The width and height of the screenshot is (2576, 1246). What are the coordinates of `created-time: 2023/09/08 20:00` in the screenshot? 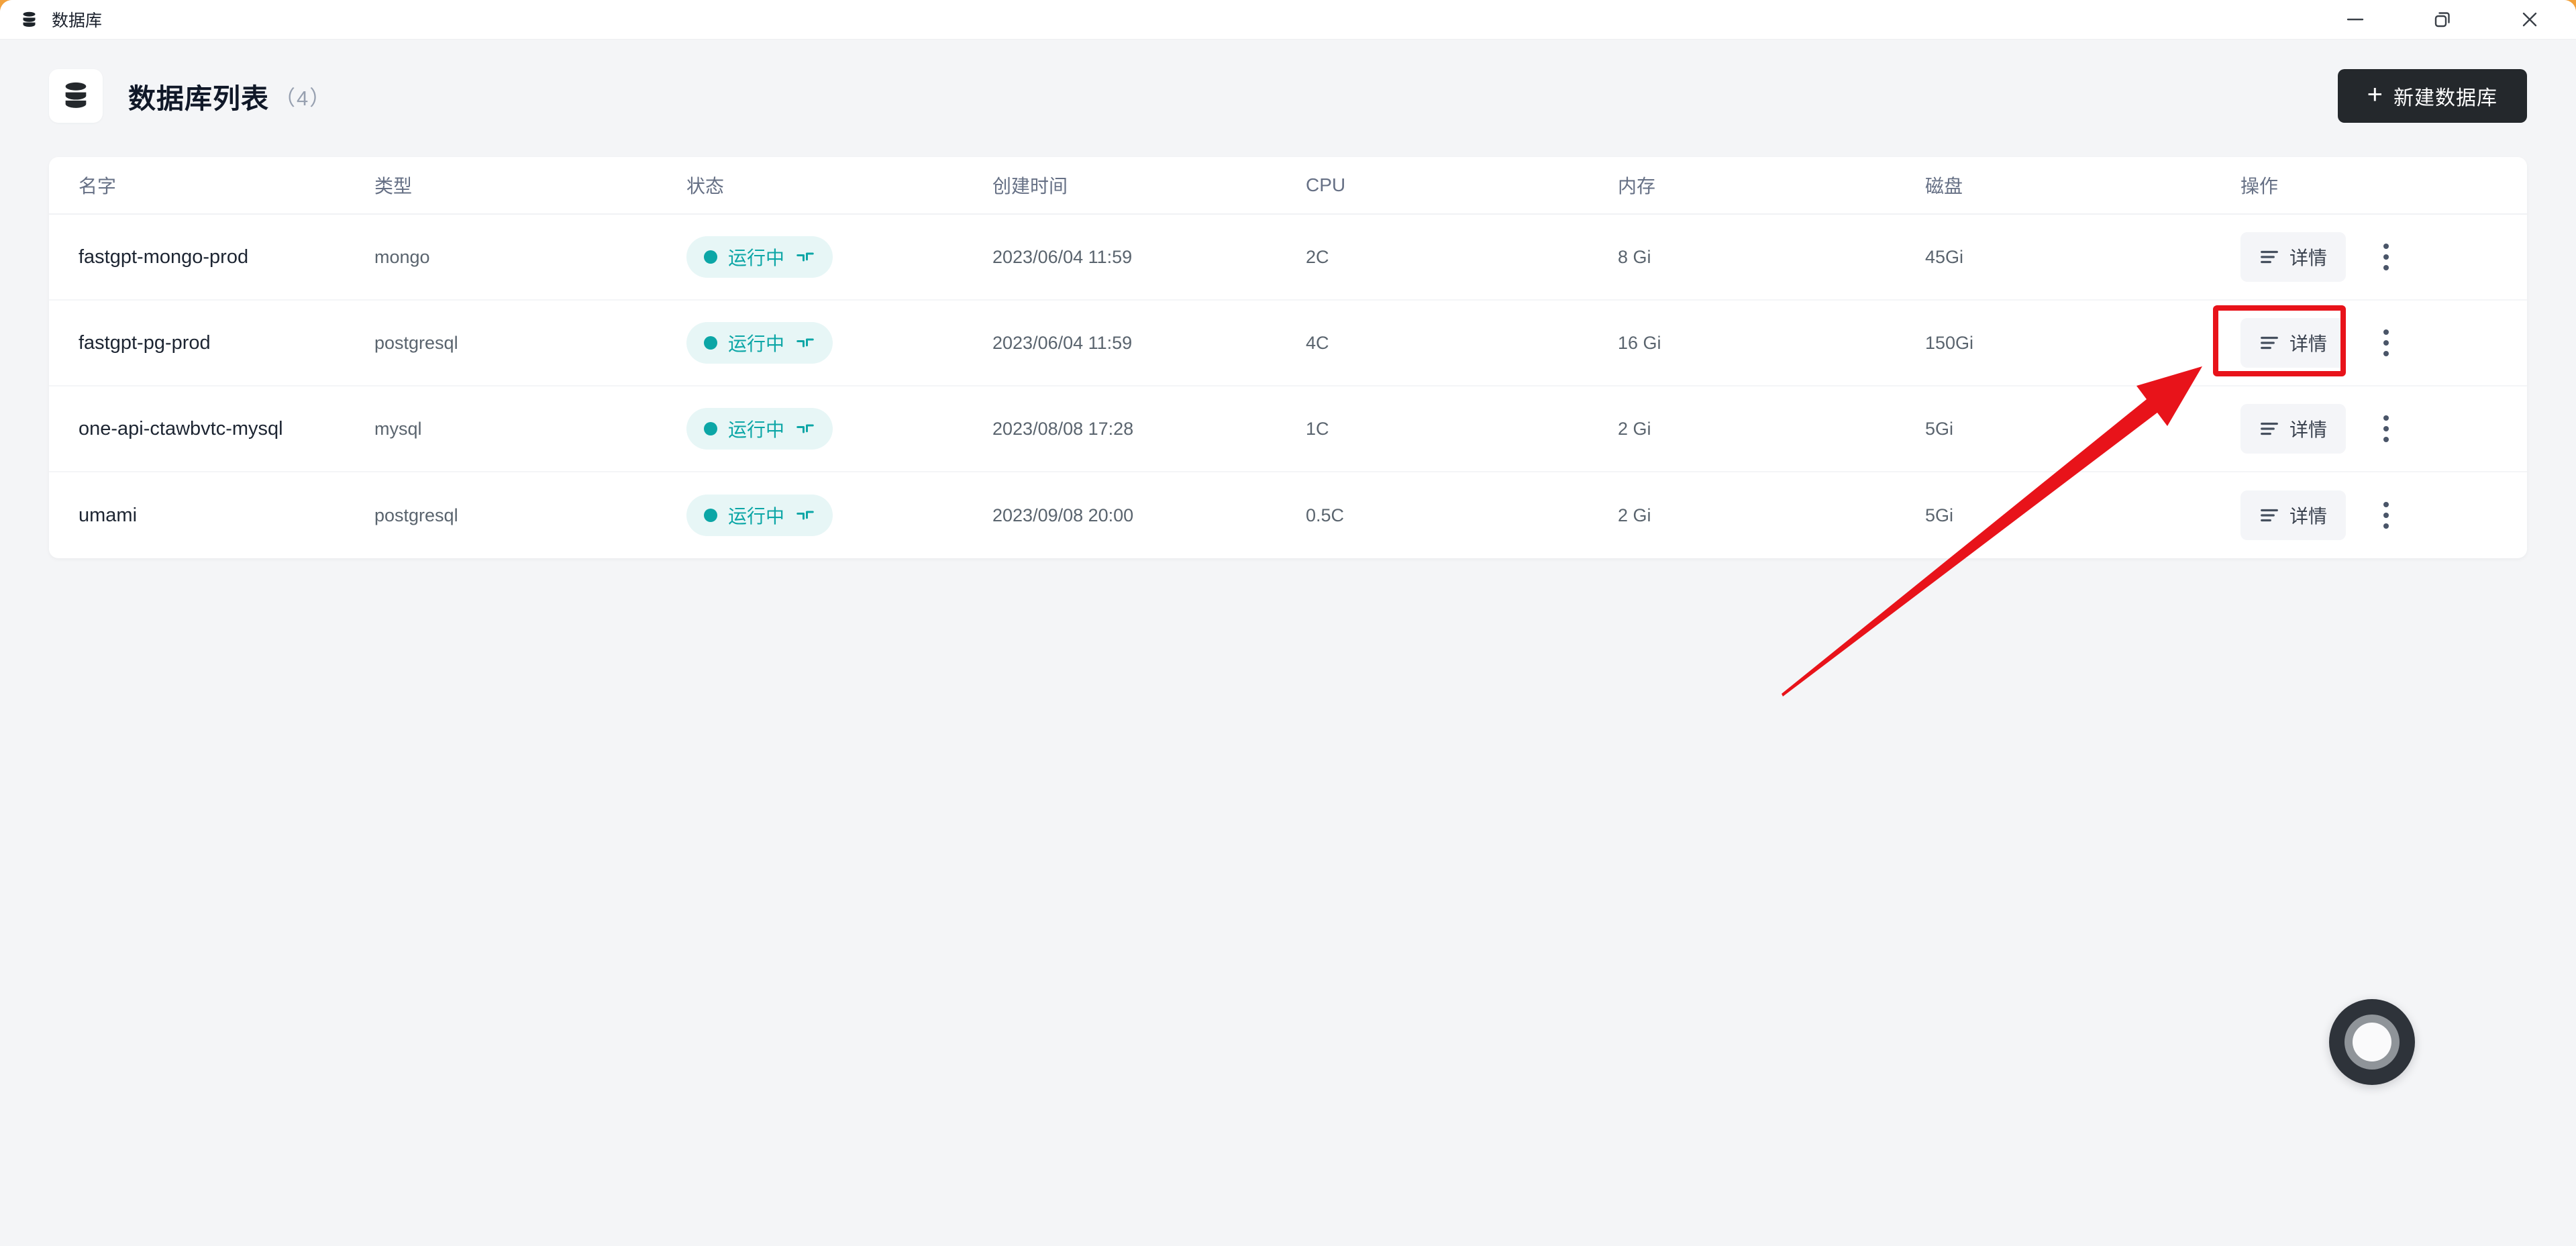 It's located at (1063, 515).